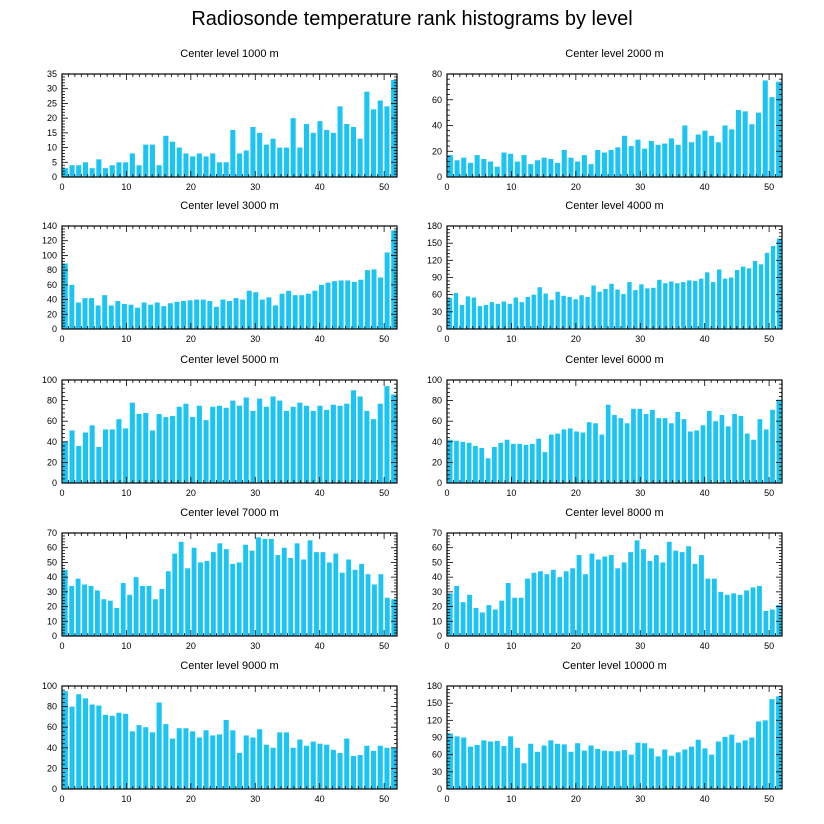 The image size is (824, 824). What do you see at coordinates (126, 646) in the screenshot?
I see `x-tick-label: 10` at bounding box center [126, 646].